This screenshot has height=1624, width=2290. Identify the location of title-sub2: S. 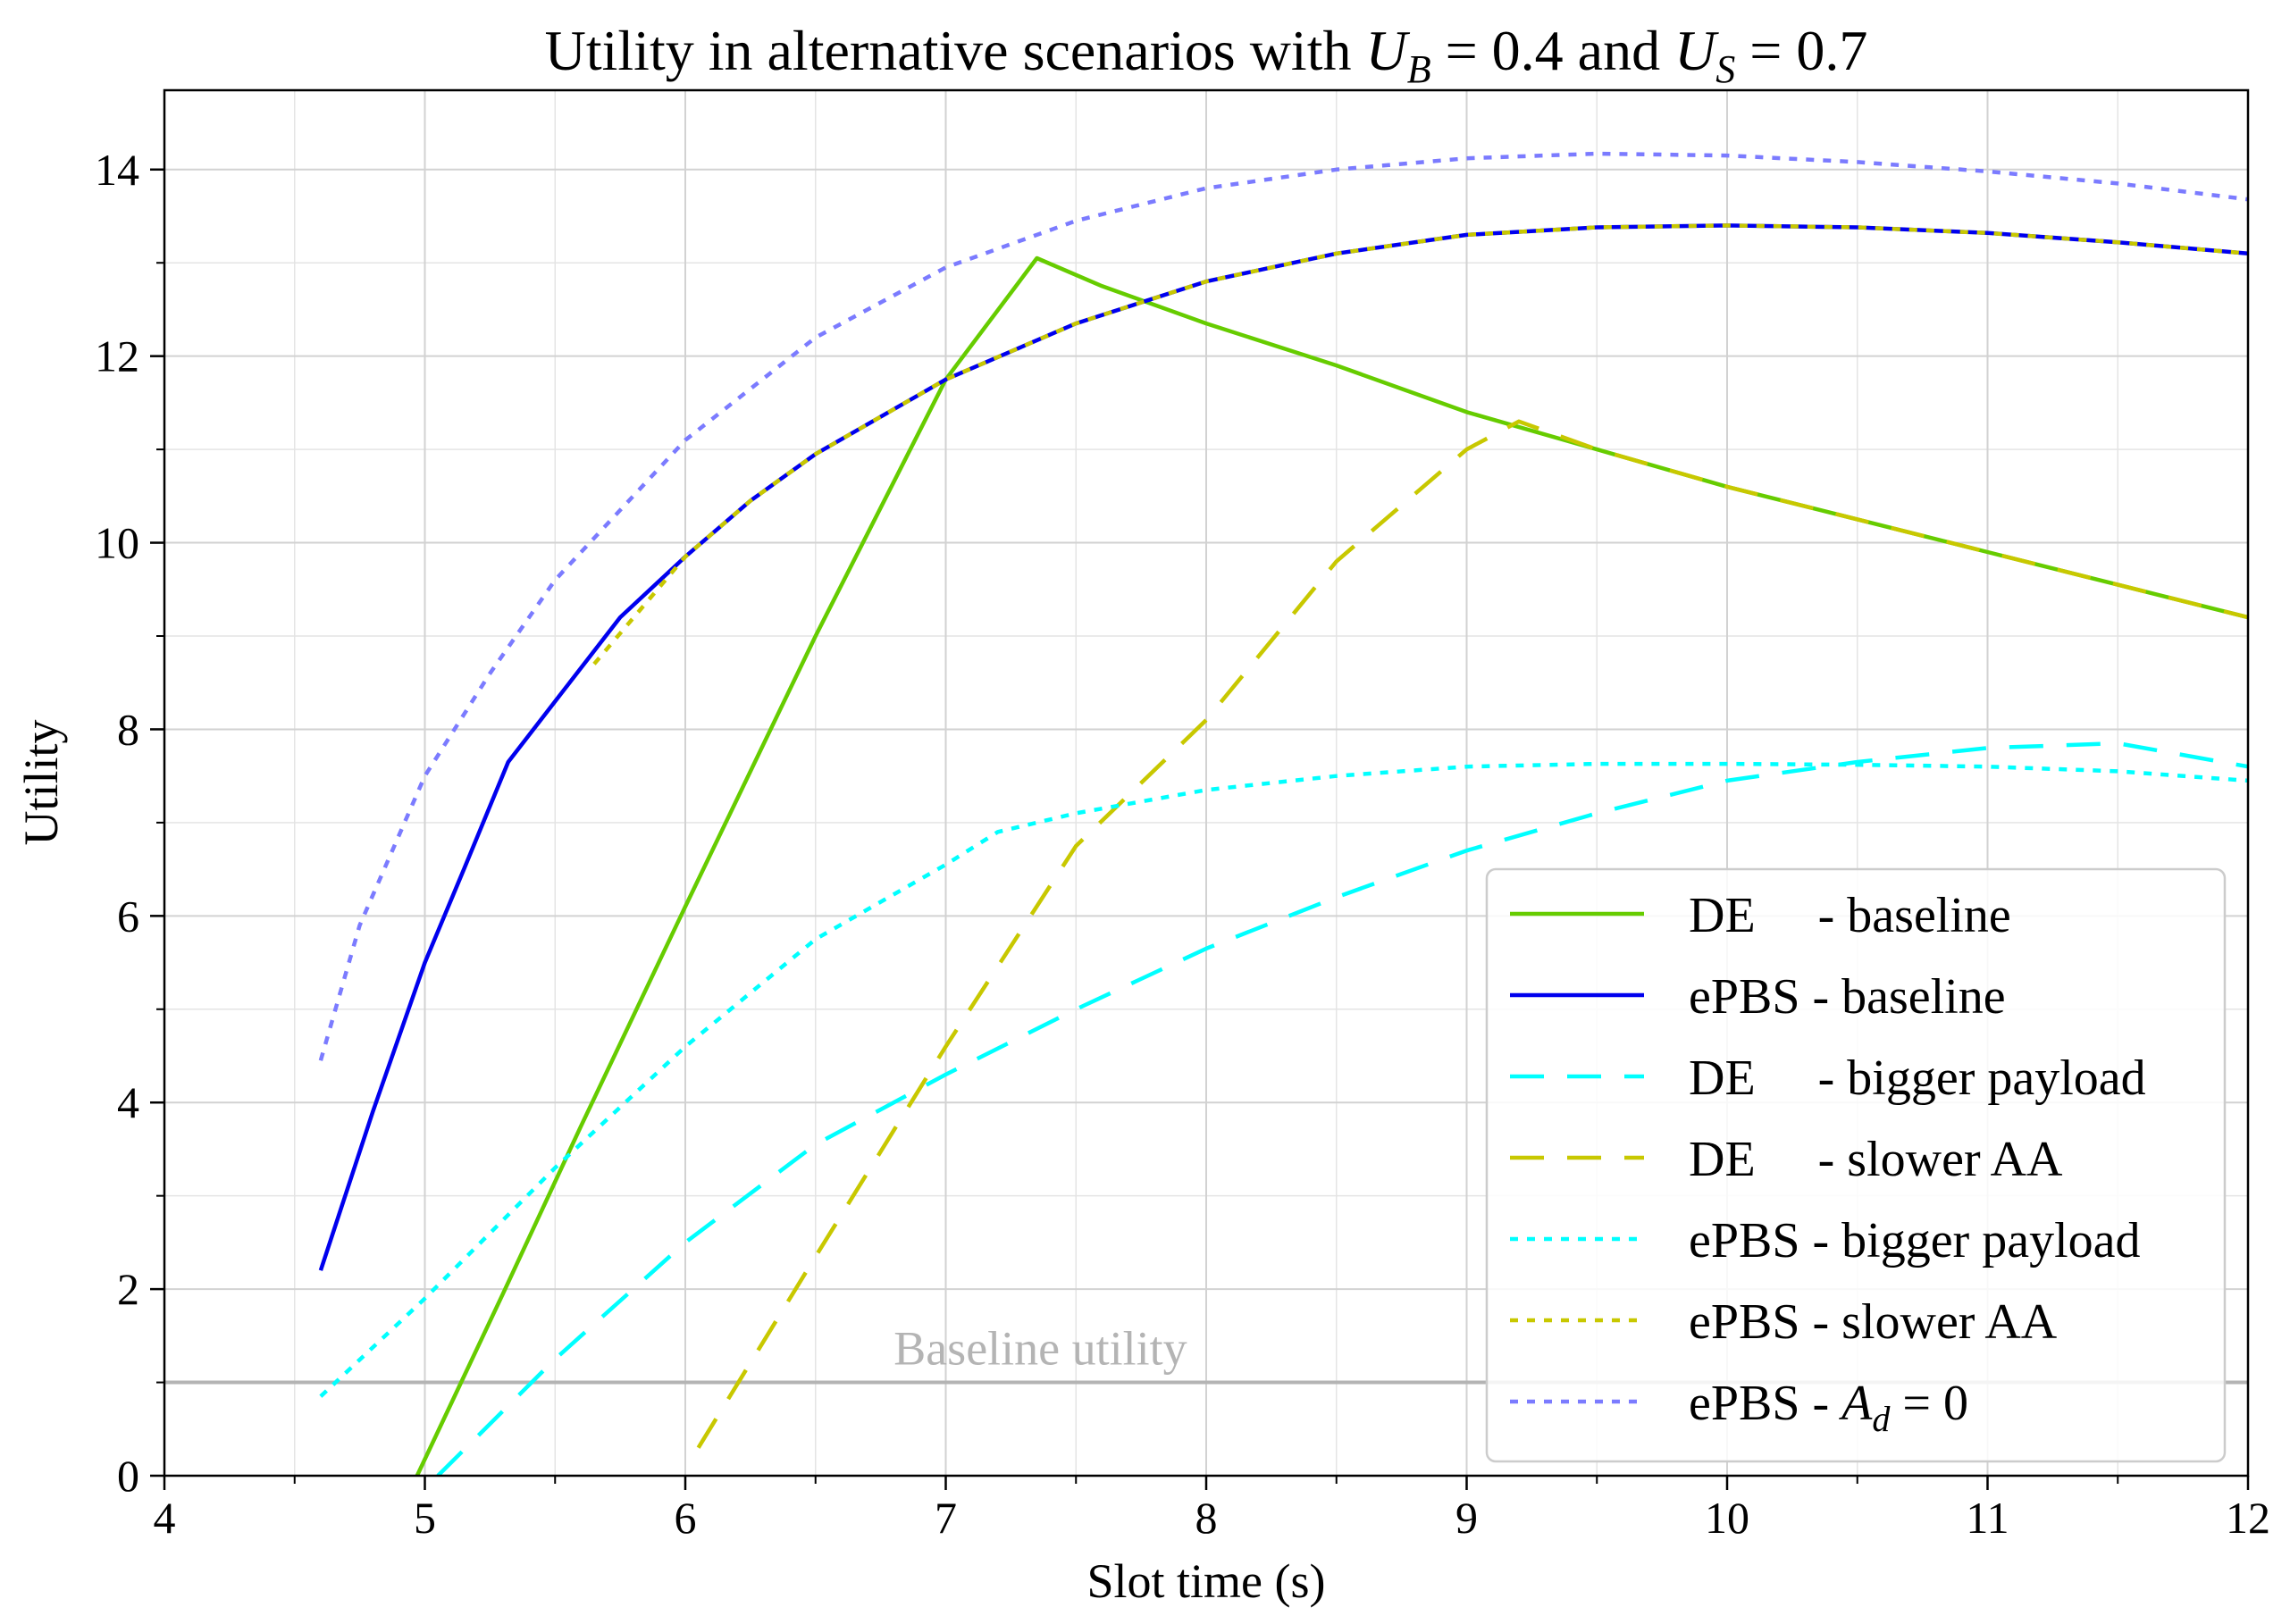
(1725, 69).